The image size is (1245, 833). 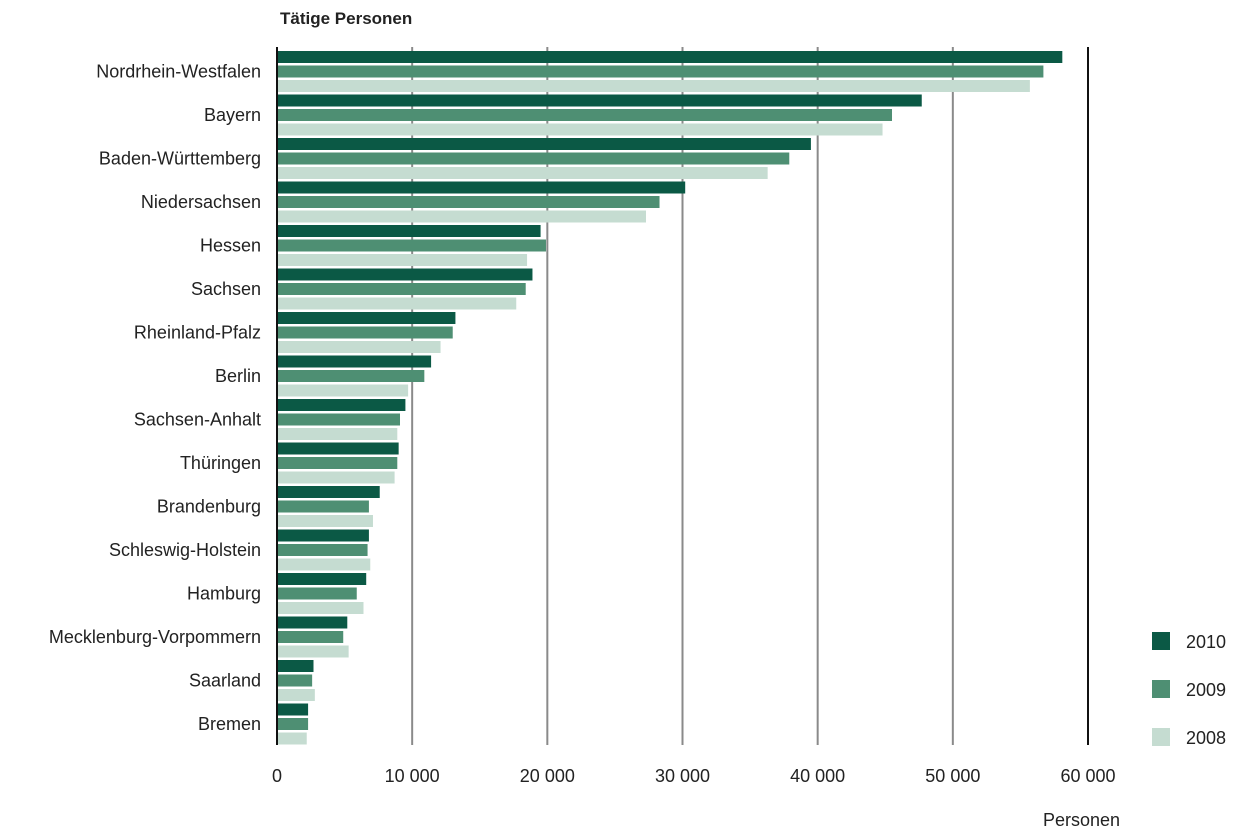 What do you see at coordinates (197, 333) in the screenshot?
I see `category-label: Rheinland-Pfalz` at bounding box center [197, 333].